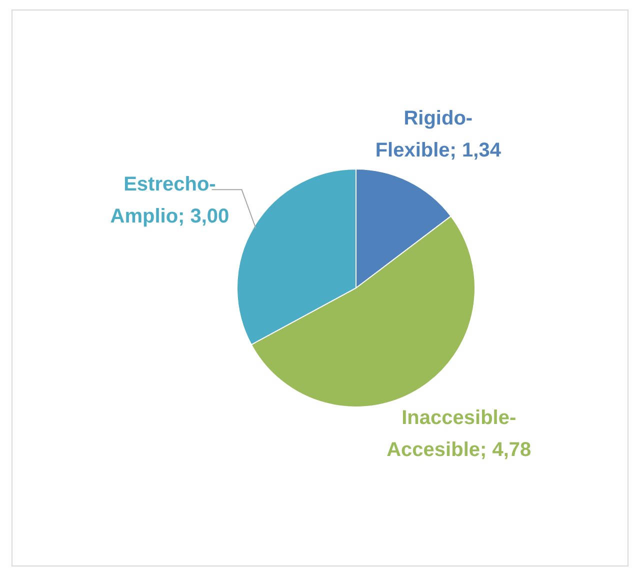  Describe the element at coordinates (170, 201) in the screenshot. I see `slice-label: Estrecho-Amplio; 3,00` at that location.